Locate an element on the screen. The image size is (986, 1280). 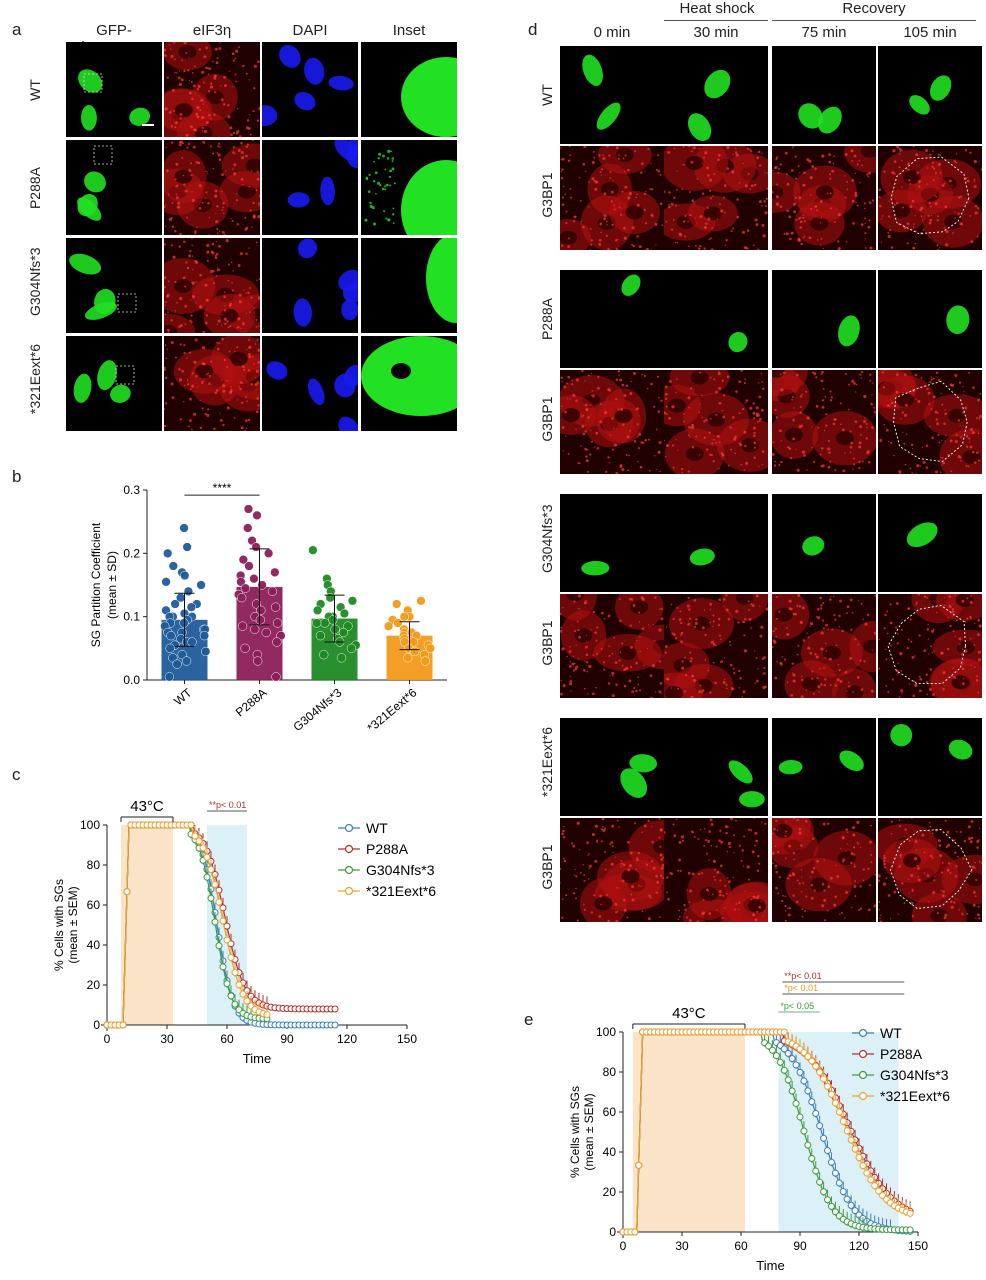
row-label: P288A is located at coordinates (35, 187).